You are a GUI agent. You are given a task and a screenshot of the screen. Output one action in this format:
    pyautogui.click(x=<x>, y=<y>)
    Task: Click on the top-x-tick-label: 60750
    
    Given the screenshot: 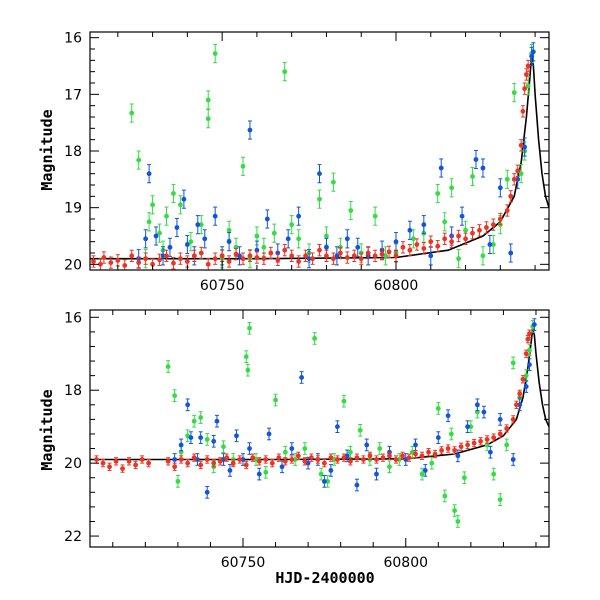 What is the action you would take?
    pyautogui.click(x=222, y=286)
    